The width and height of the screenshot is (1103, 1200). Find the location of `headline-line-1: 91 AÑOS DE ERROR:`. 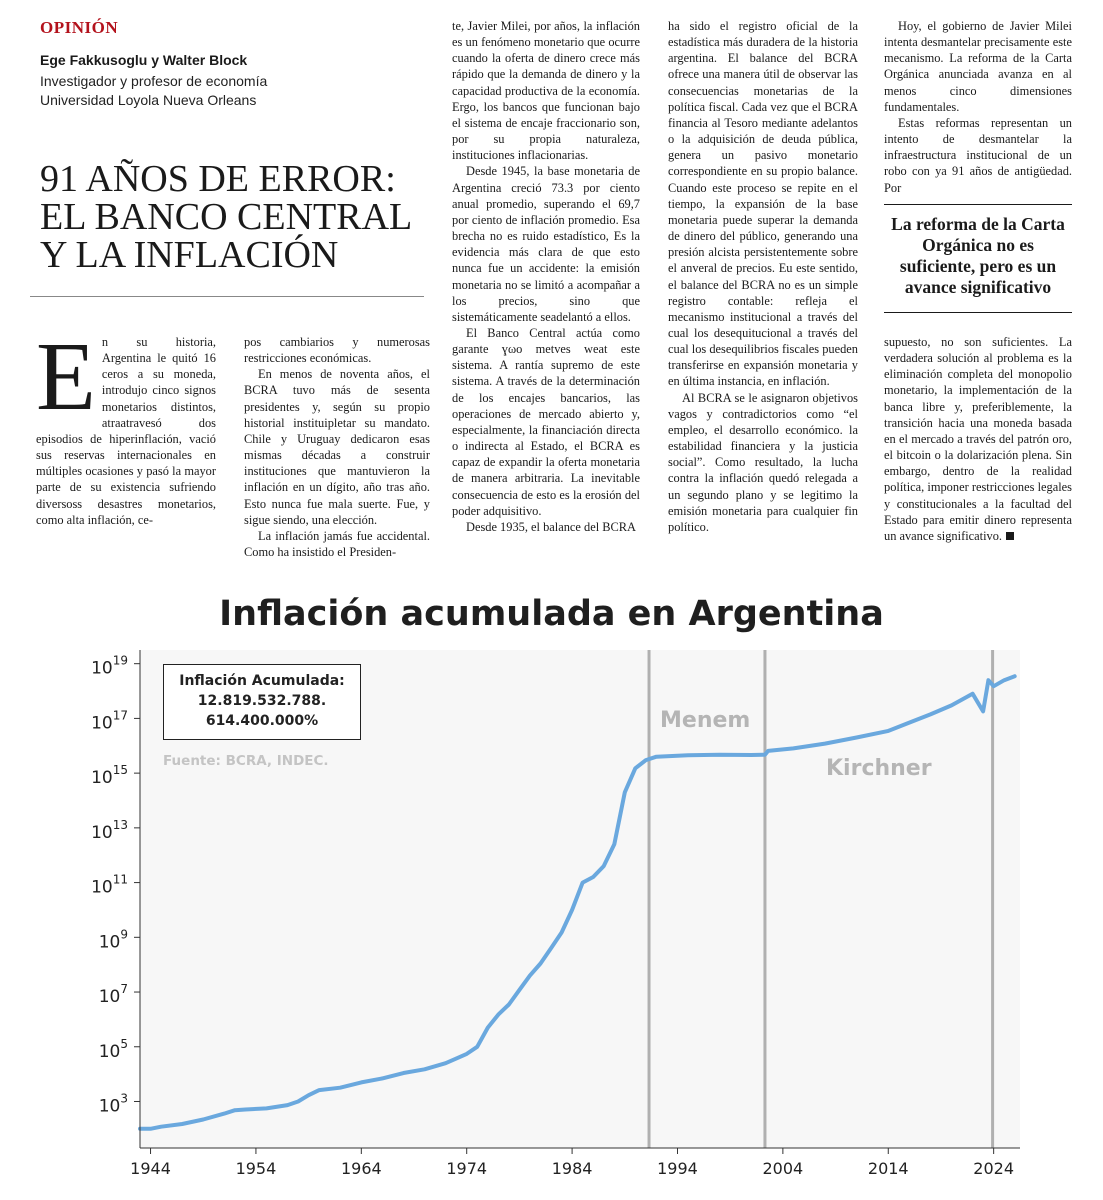

headline-line-1: 91 AÑOS DE ERROR: is located at coordinates (218, 179).